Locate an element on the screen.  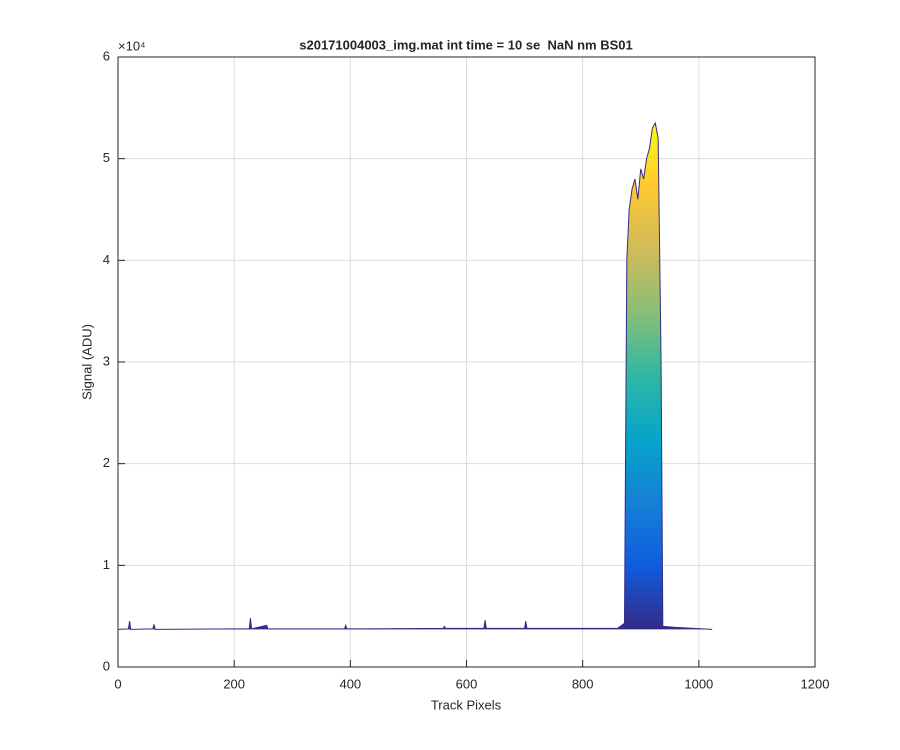
y-tick-label: 2 is located at coordinates (106, 462).